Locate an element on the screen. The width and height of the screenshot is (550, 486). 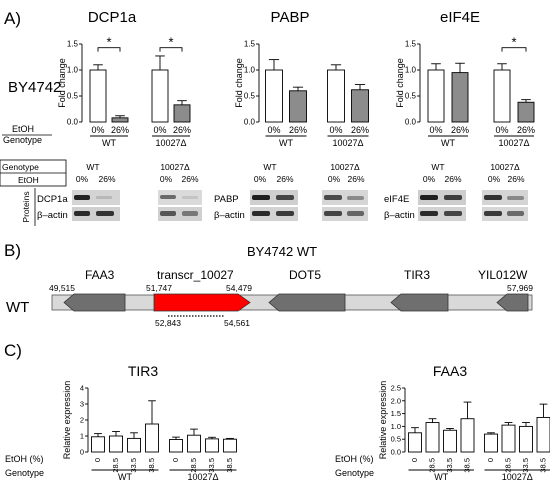
blot-strip-eif4e-mut is located at coordinates (505, 197).